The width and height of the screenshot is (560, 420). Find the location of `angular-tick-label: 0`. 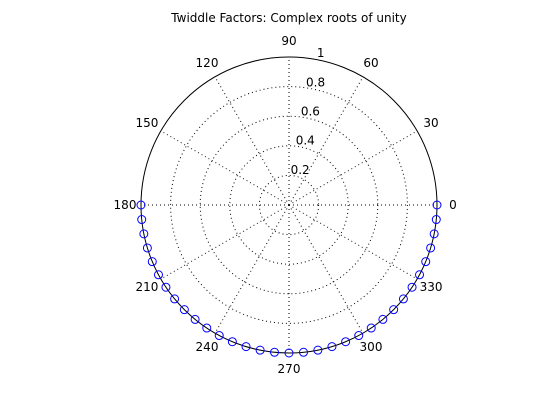

angular-tick-label: 0 is located at coordinates (453, 205).